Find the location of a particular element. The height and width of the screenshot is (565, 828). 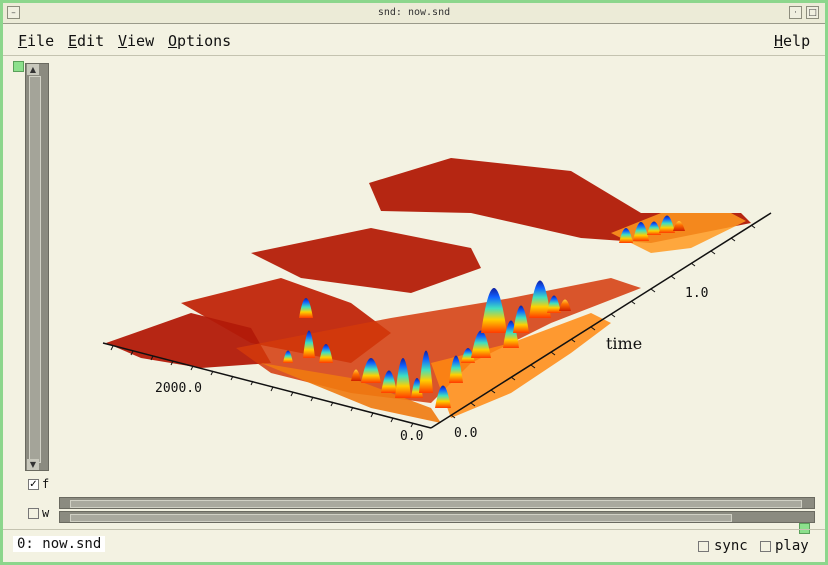

x-position-scrollbar is located at coordinates (437, 503).